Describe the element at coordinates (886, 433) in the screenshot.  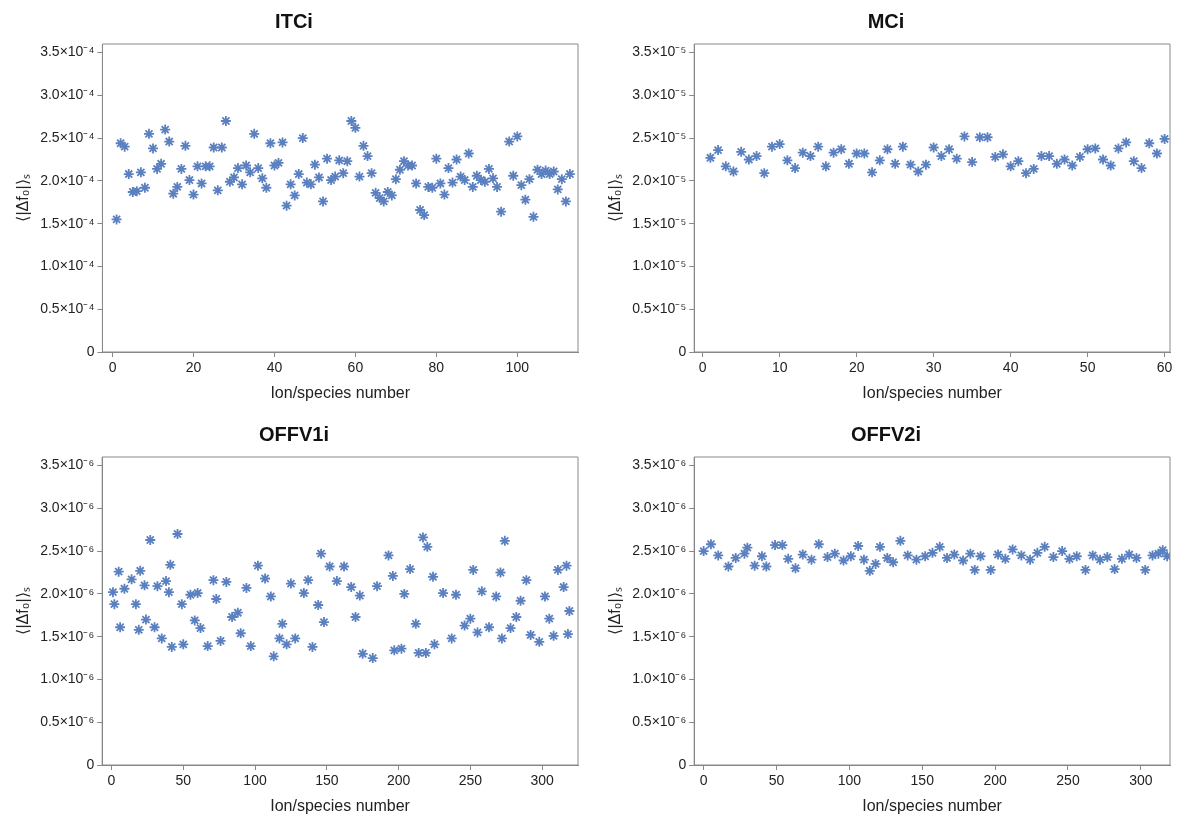
I see `chart-title: OFFV2i` at that location.